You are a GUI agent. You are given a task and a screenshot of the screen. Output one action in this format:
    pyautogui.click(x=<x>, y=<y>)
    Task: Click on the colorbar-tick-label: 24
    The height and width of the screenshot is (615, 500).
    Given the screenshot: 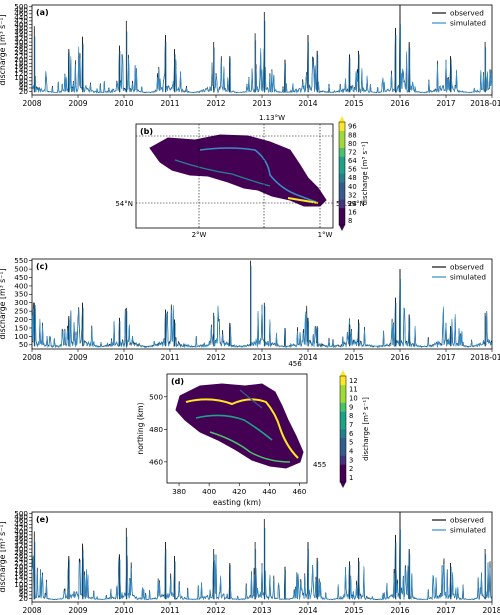 What is the action you would take?
    pyautogui.click(x=352, y=204)
    